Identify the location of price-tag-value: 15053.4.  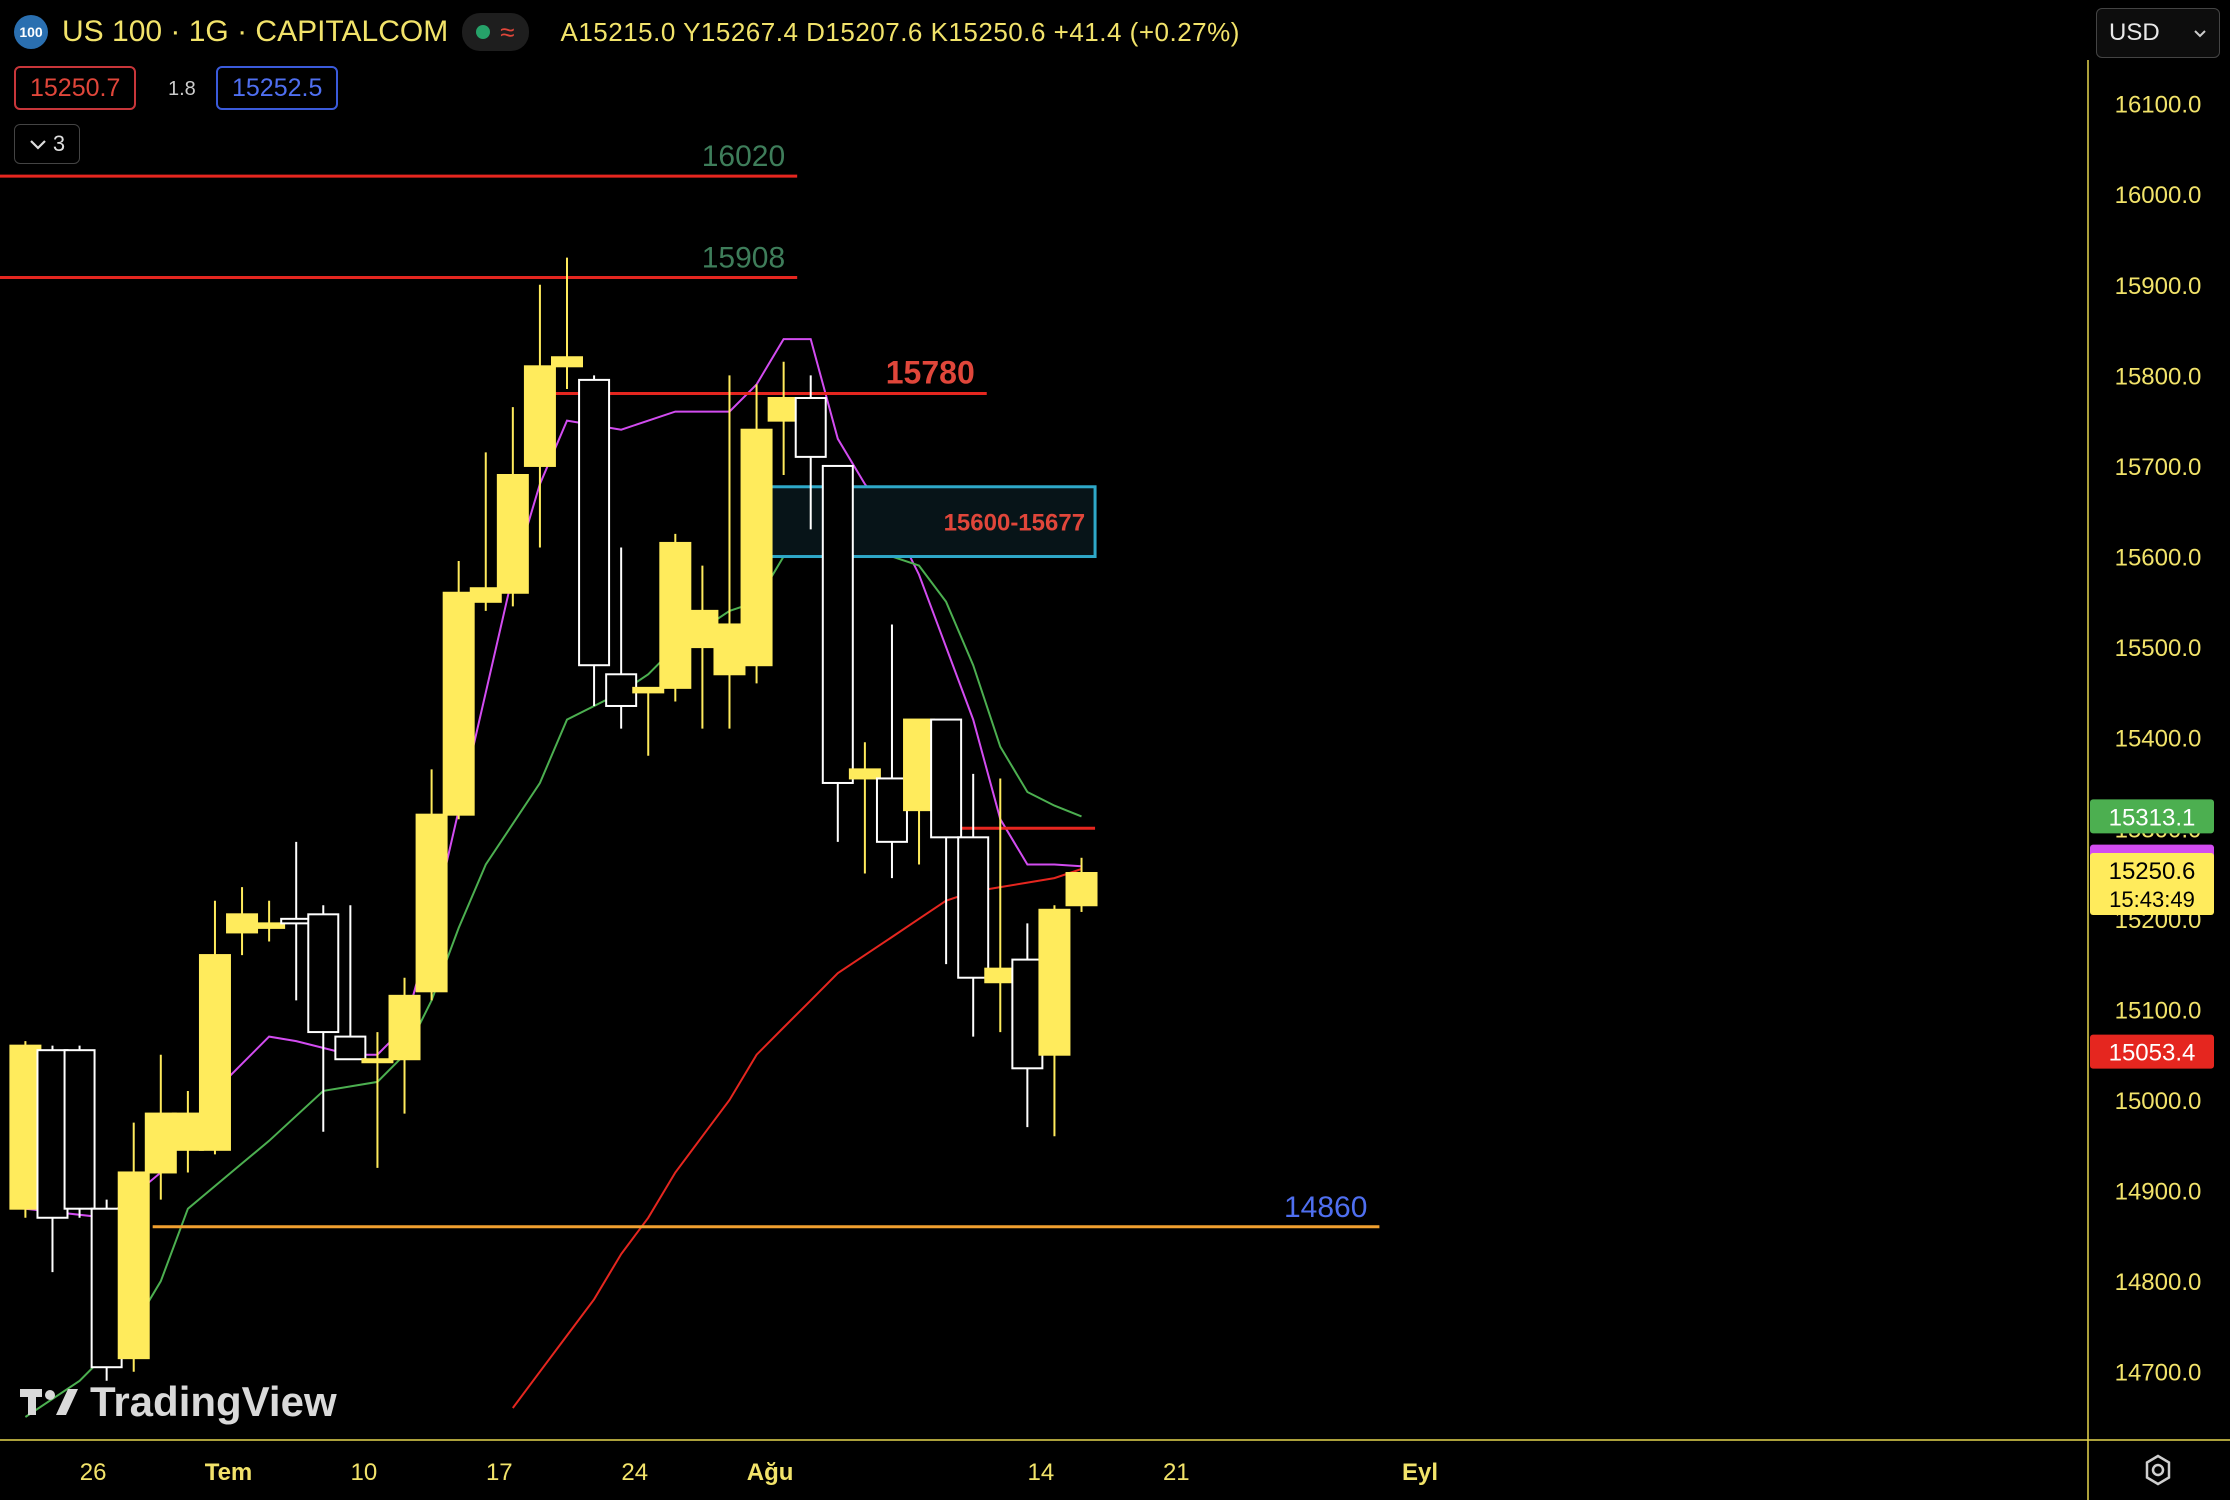
(2152, 1053).